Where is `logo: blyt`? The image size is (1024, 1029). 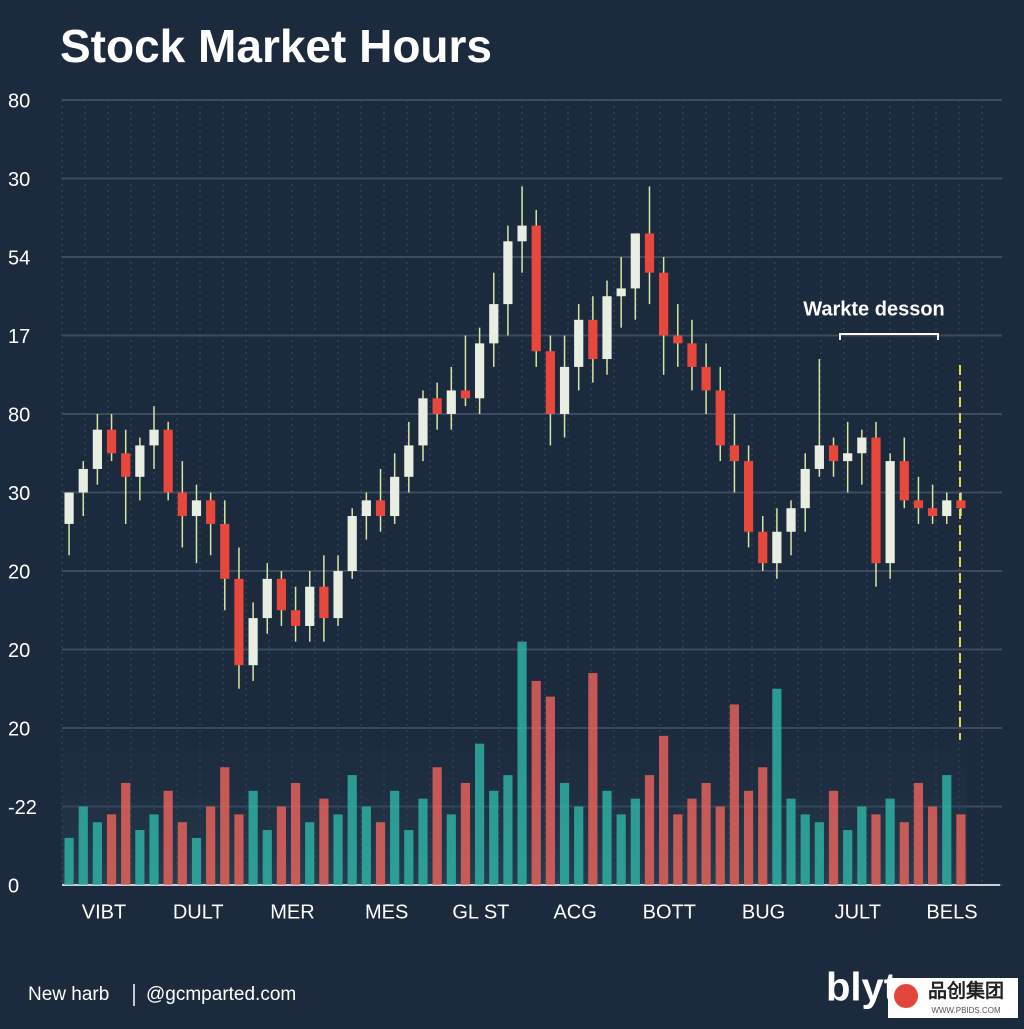
logo: blyt is located at coordinates (861, 988).